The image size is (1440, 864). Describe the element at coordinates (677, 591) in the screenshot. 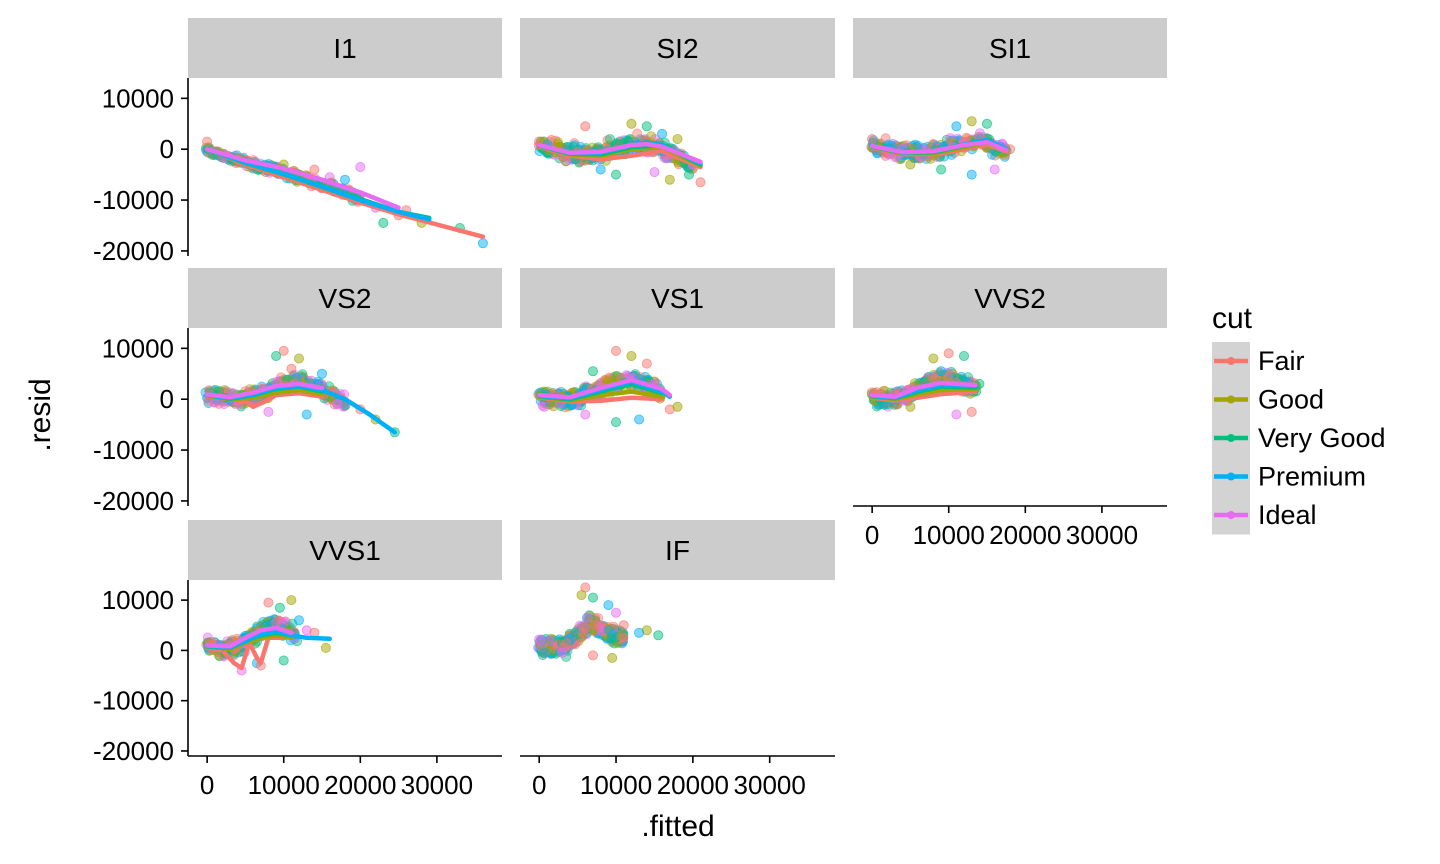

I see `facet-panel-if: IF` at that location.